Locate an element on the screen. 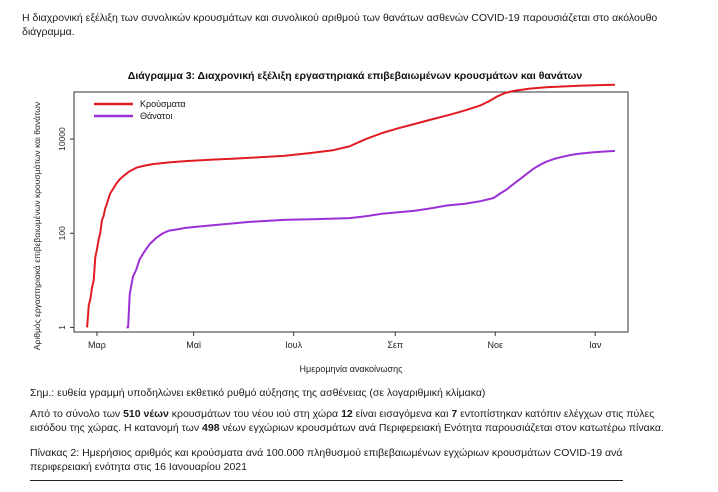  x-tick-label: Σεπ is located at coordinates (395, 345).